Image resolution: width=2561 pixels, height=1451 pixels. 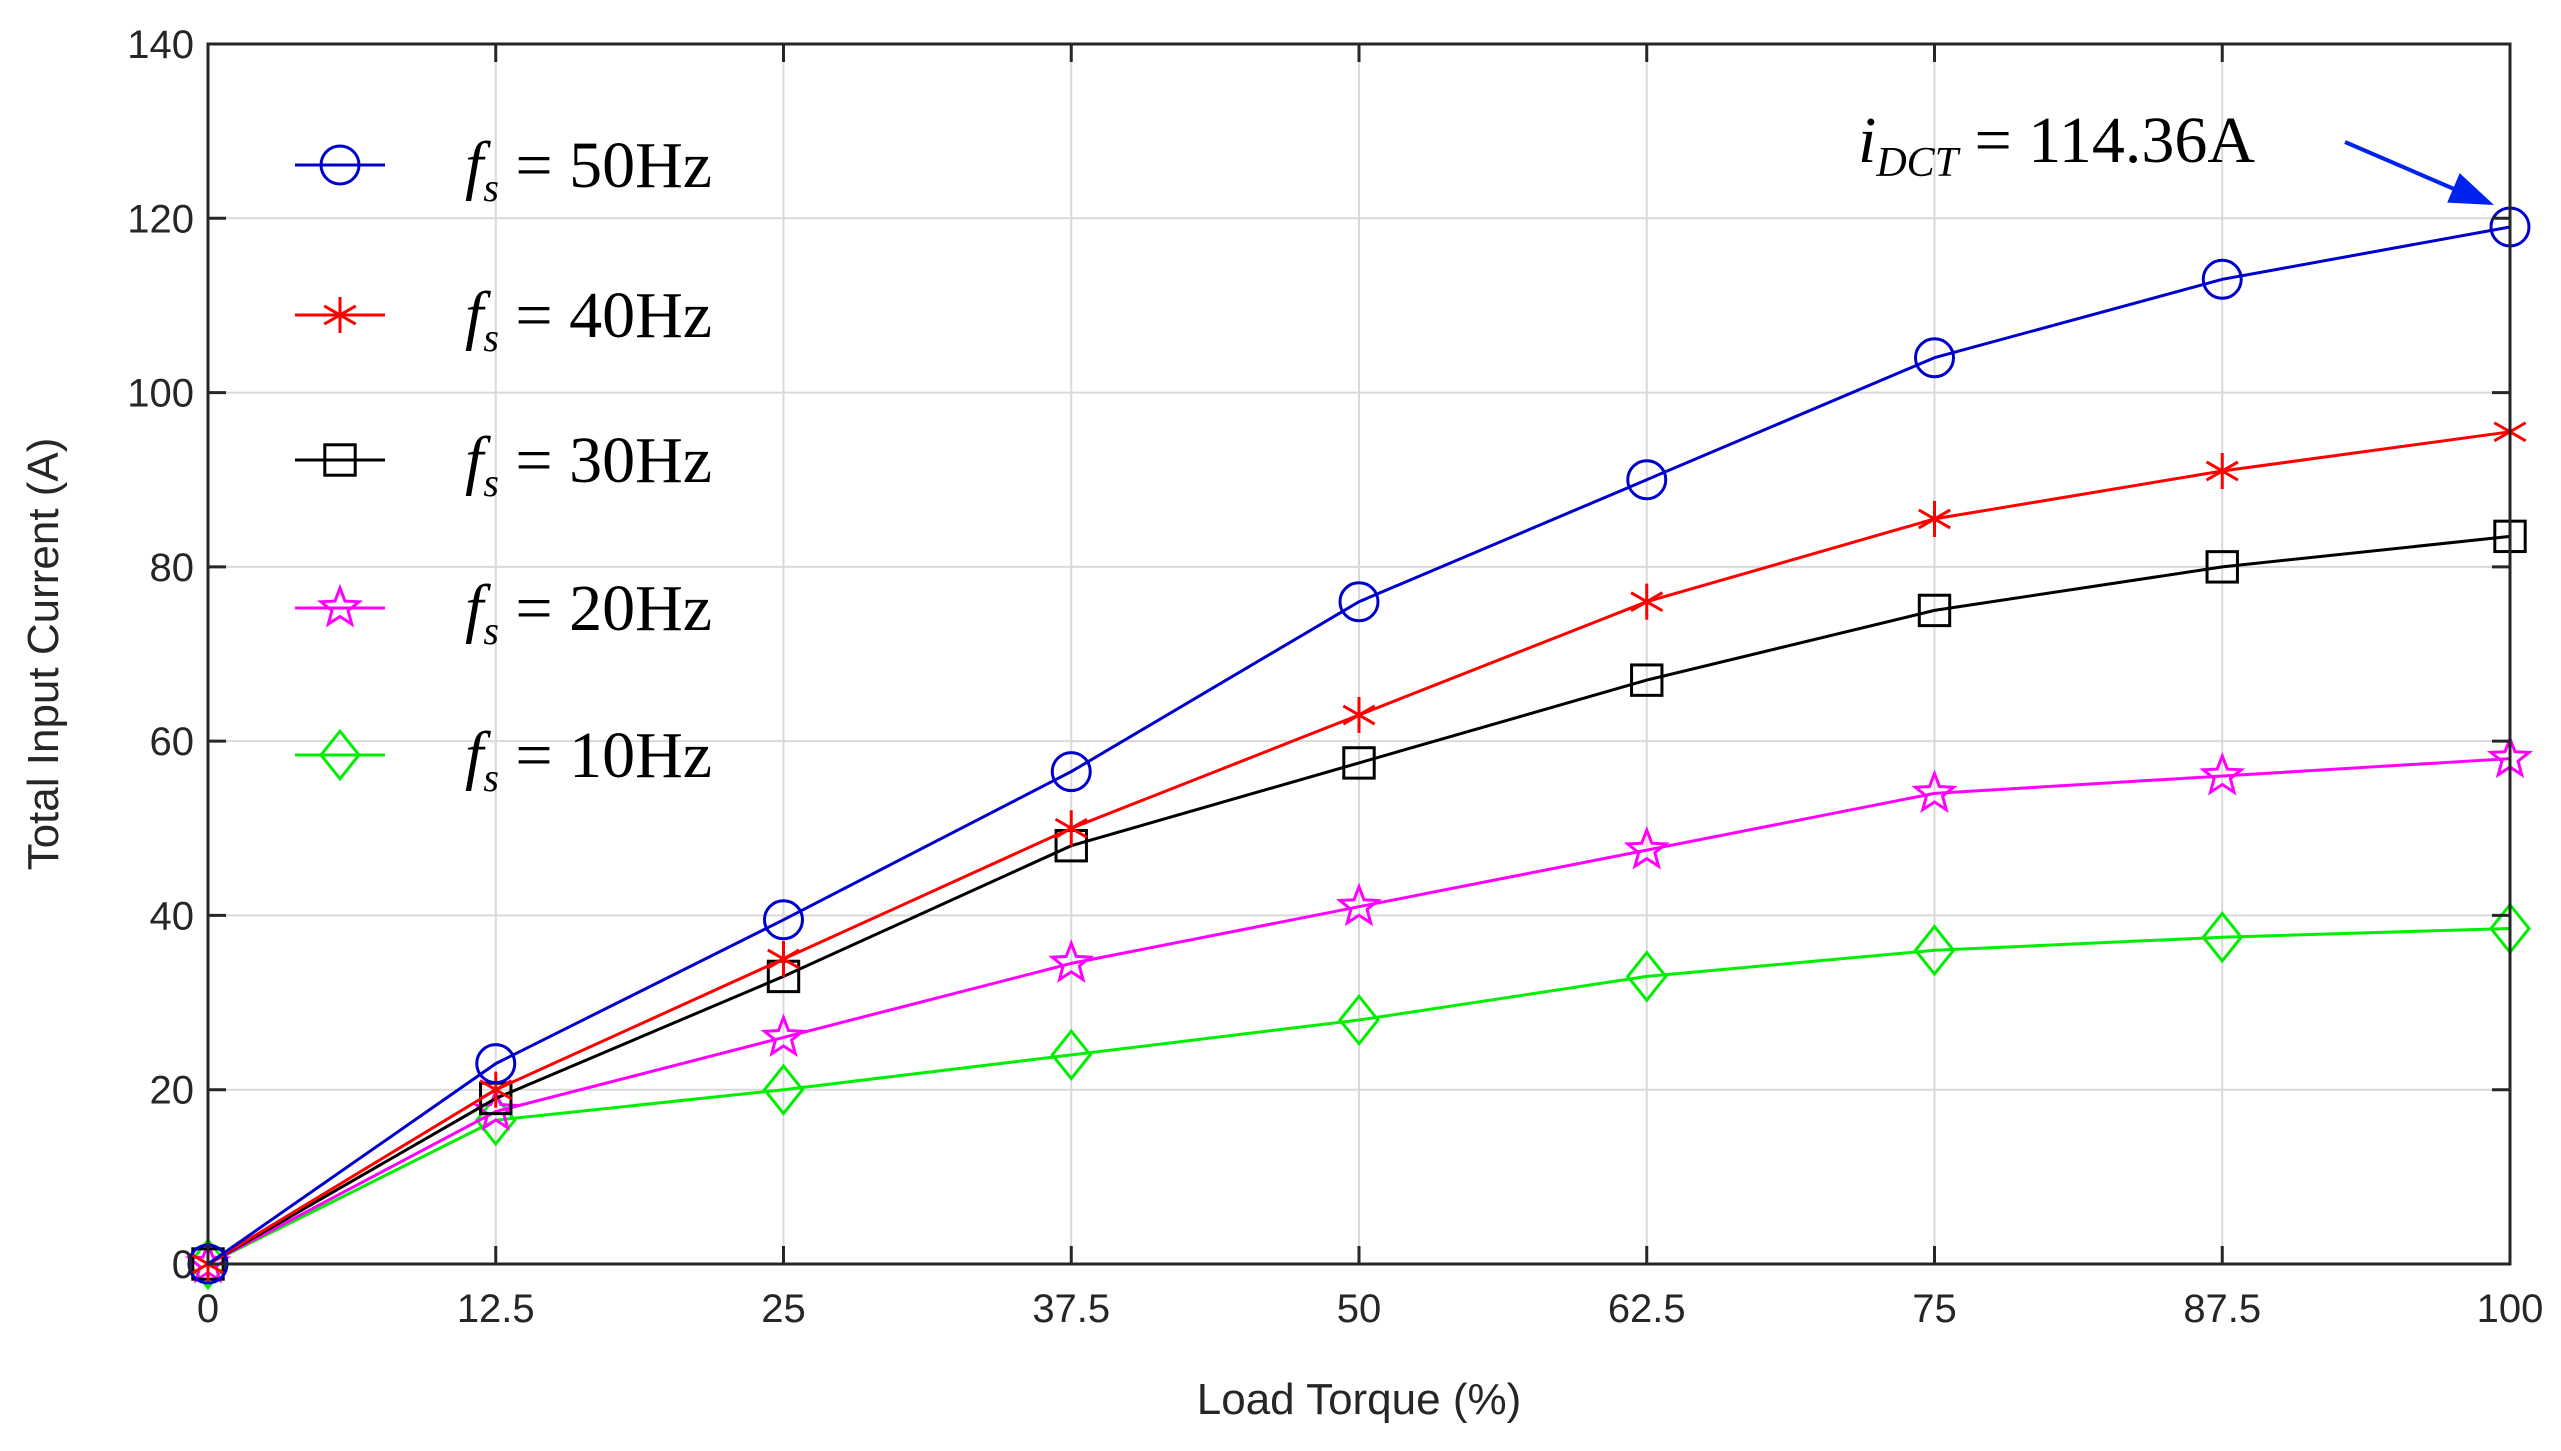 What do you see at coordinates (2470, 189) in the screenshot?
I see `annotation-arrow-head` at bounding box center [2470, 189].